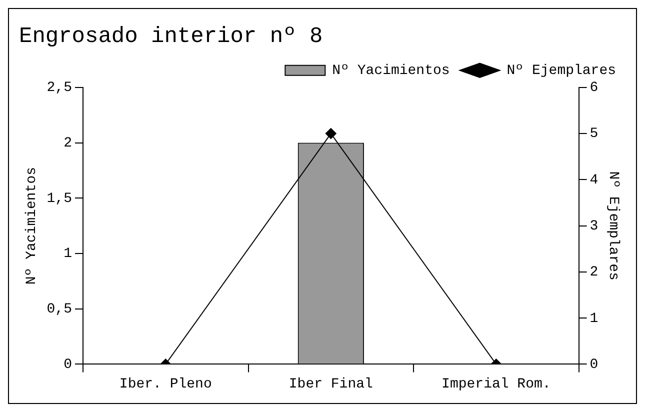 The width and height of the screenshot is (645, 412). Describe the element at coordinates (612, 225) in the screenshot. I see `y2-axis-title: Nº Ejemplares` at that location.